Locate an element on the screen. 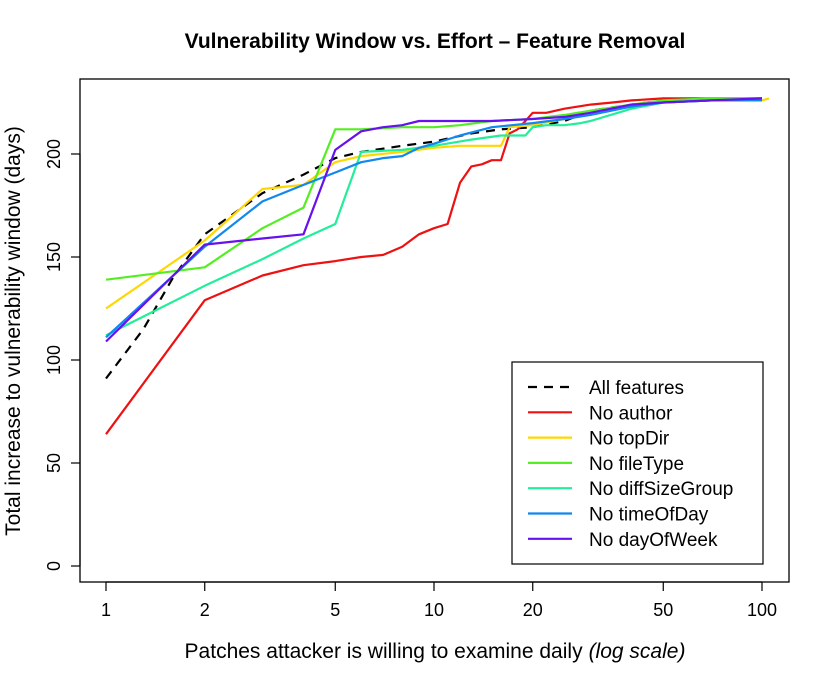 The width and height of the screenshot is (830, 684). y-tick-label: 100 is located at coordinates (54, 360).